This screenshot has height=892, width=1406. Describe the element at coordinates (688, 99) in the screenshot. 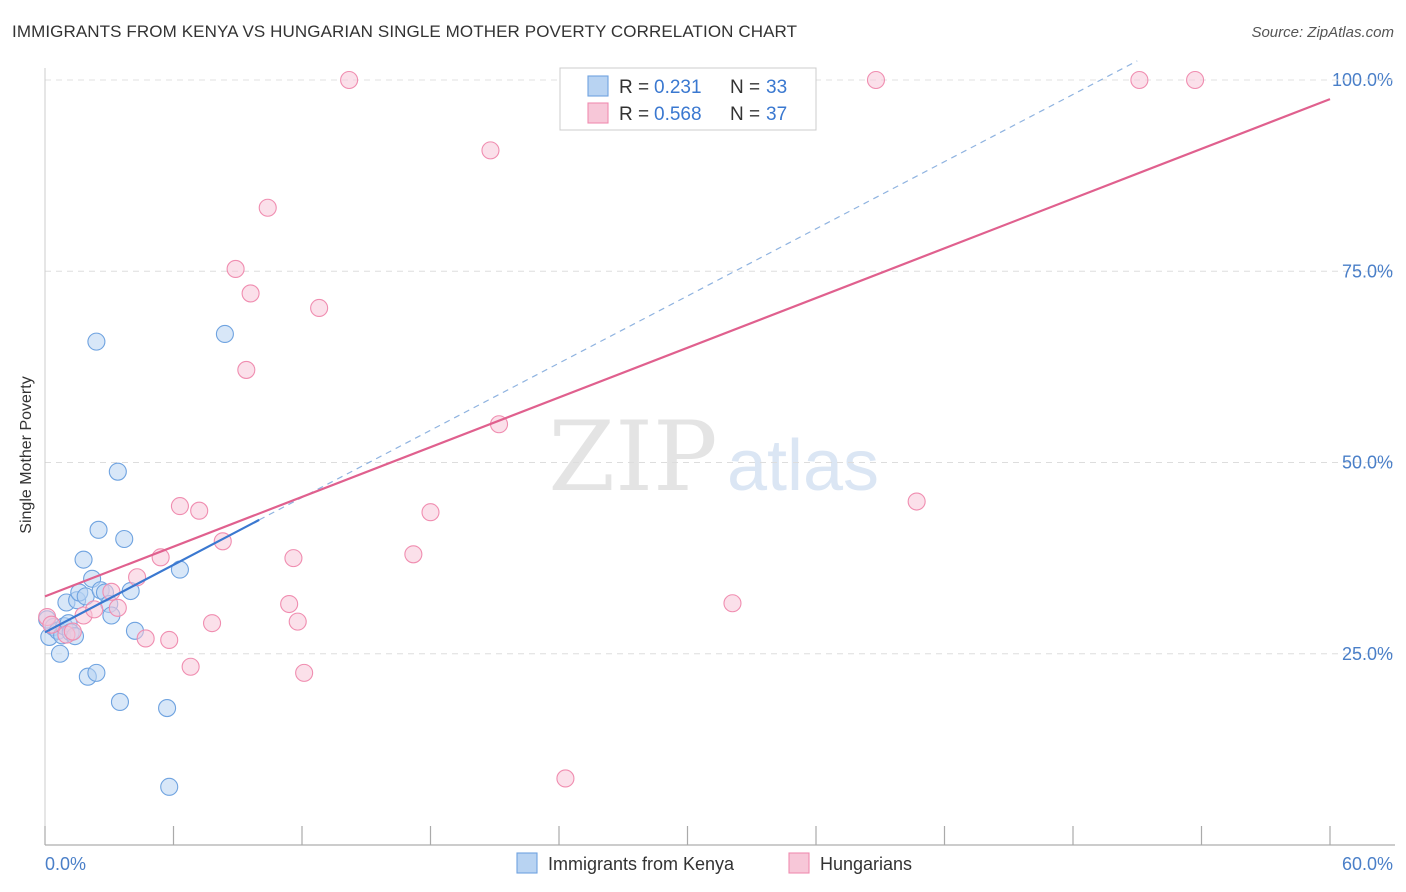

I see `legend-box: R = 0.231 N = 33 R = 0.568 N = 37` at that location.